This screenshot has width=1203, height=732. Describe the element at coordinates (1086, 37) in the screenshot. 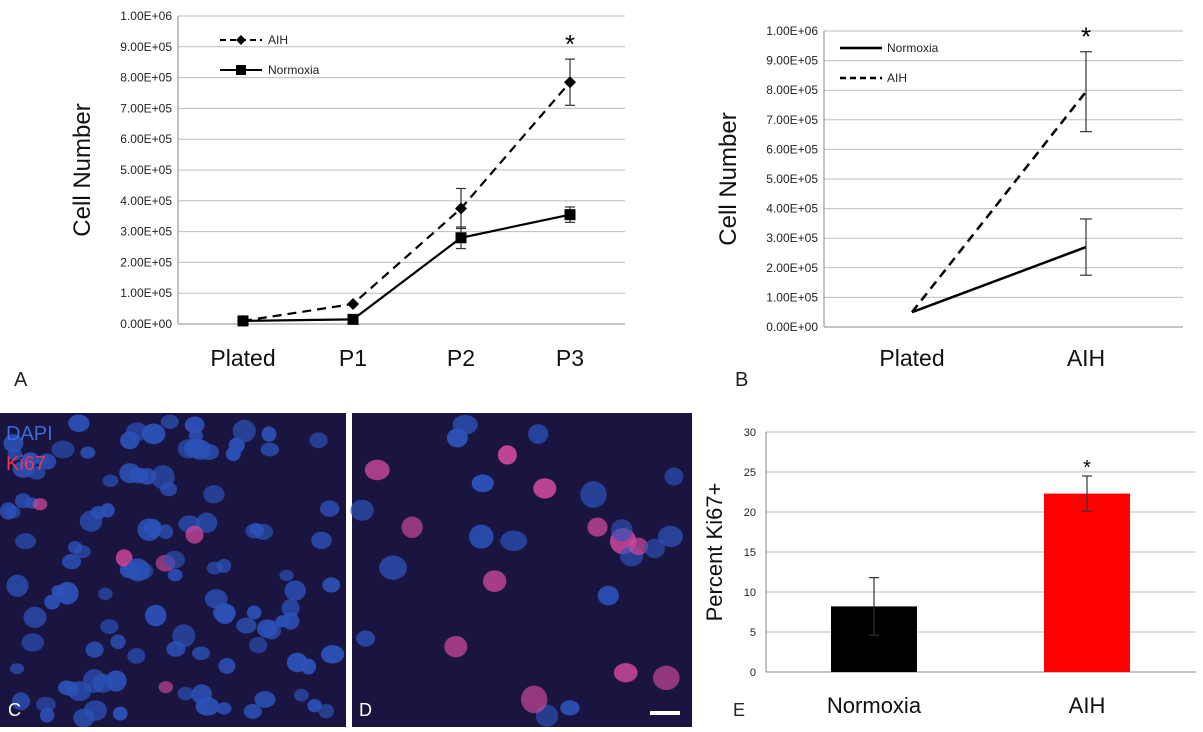

I see `significance-asterisk: *` at that location.